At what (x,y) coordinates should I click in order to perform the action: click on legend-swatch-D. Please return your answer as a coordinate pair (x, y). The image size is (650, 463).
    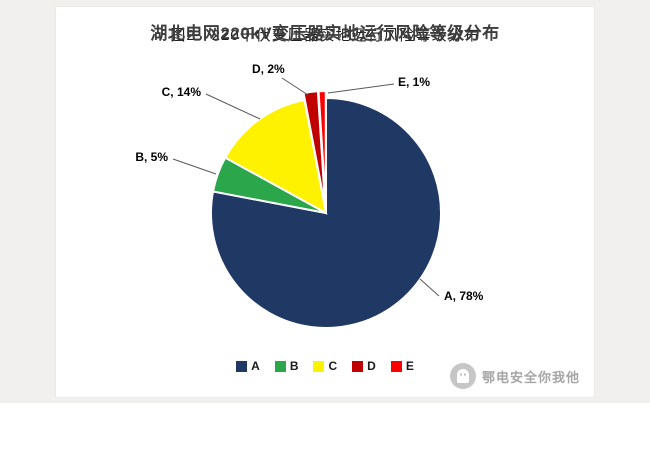
    Looking at the image, I should click on (358, 366).